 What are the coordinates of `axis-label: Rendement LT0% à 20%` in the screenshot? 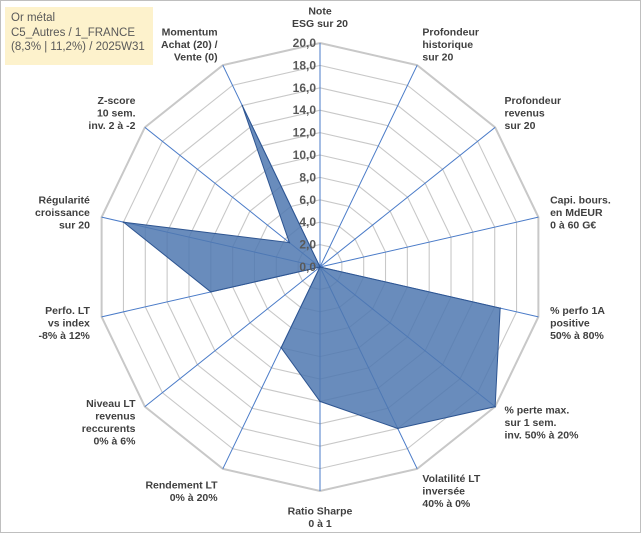 It's located at (181, 491).